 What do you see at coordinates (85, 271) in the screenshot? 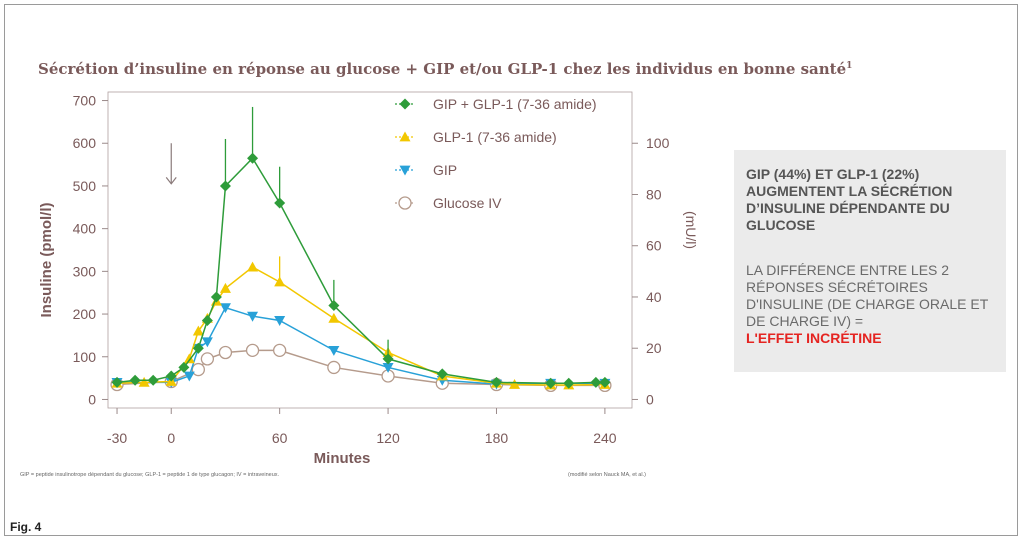
I see `y-tick-label: 300` at bounding box center [85, 271].